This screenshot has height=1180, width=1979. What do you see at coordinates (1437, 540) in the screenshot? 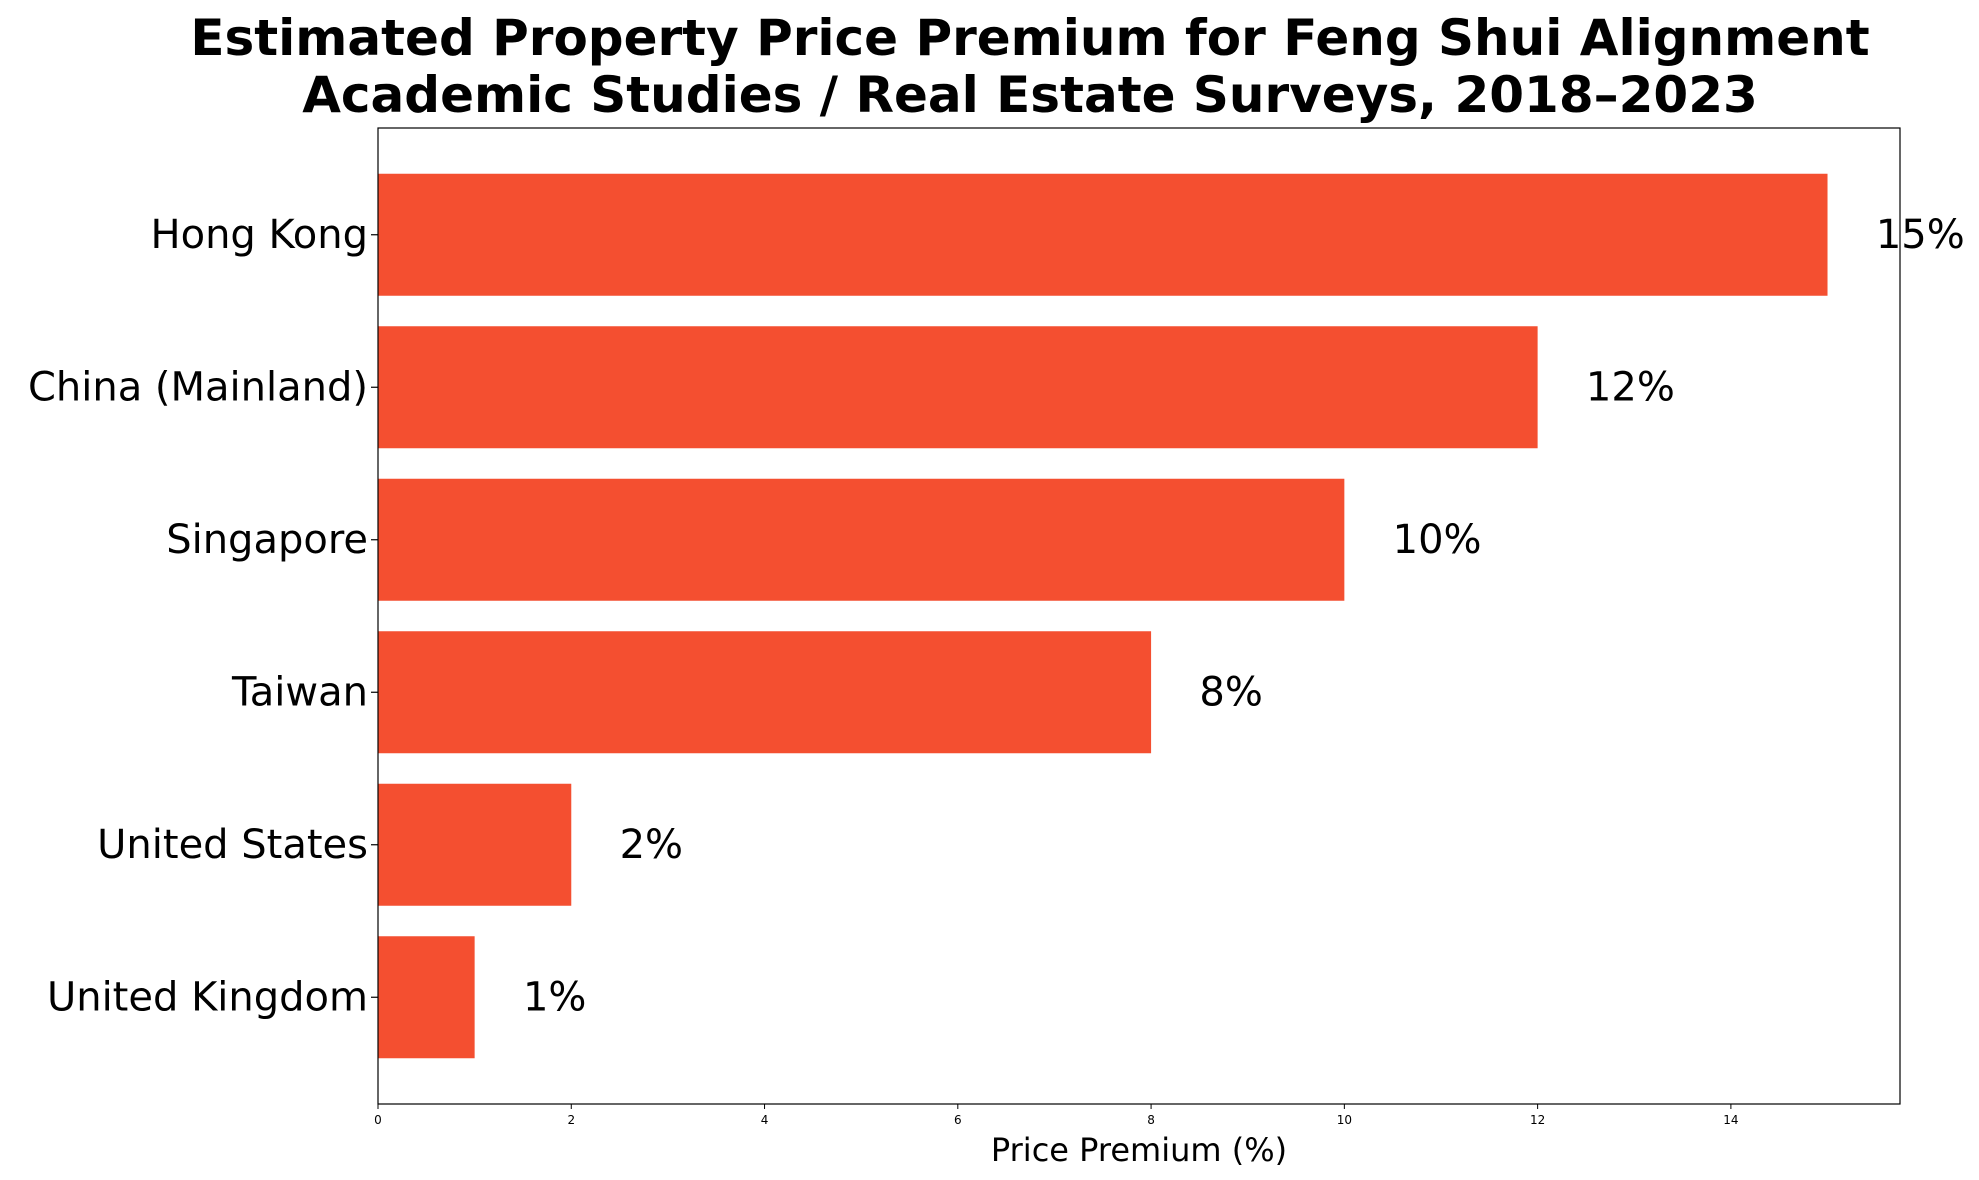
I see `value-label-singapore: 10%` at bounding box center [1437, 540].